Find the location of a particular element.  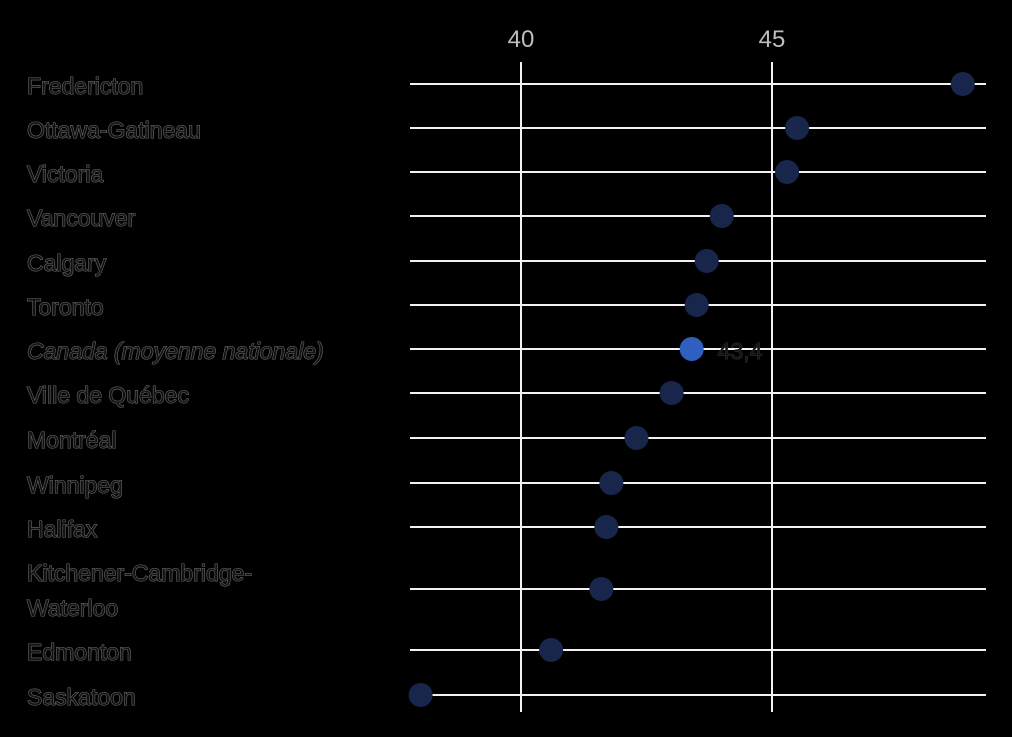

x-axis-ticks: 40 45 is located at coordinates (647, 39).